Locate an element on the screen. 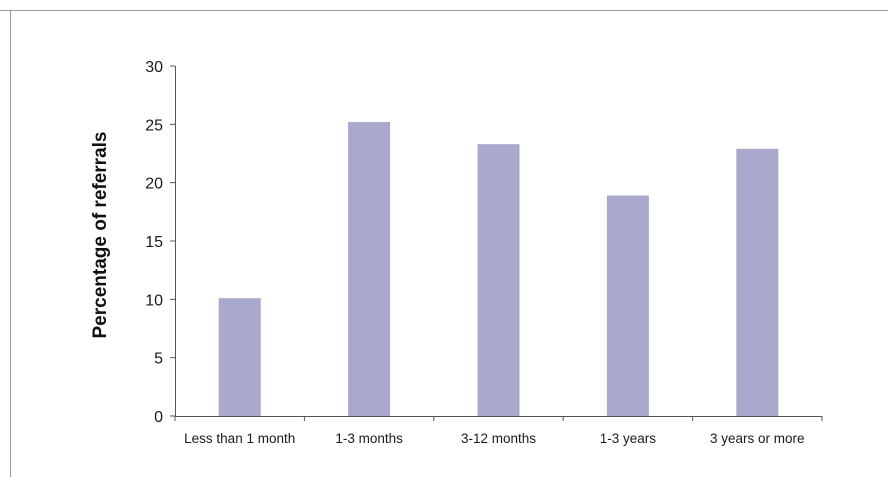 This screenshot has height=477, width=888. y-axis-label: Percentage of referrals is located at coordinates (100, 235).